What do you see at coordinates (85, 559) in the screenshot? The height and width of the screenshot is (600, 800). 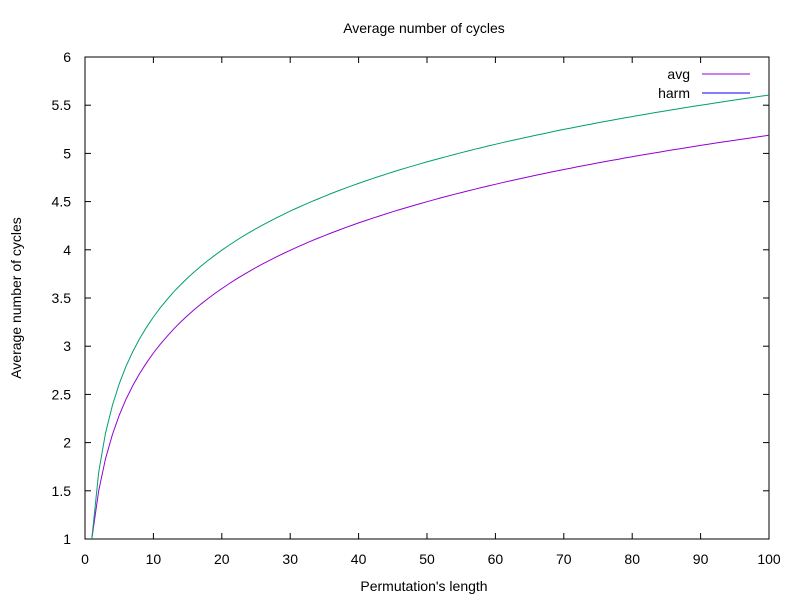 I see `x-tick-label: 0` at bounding box center [85, 559].